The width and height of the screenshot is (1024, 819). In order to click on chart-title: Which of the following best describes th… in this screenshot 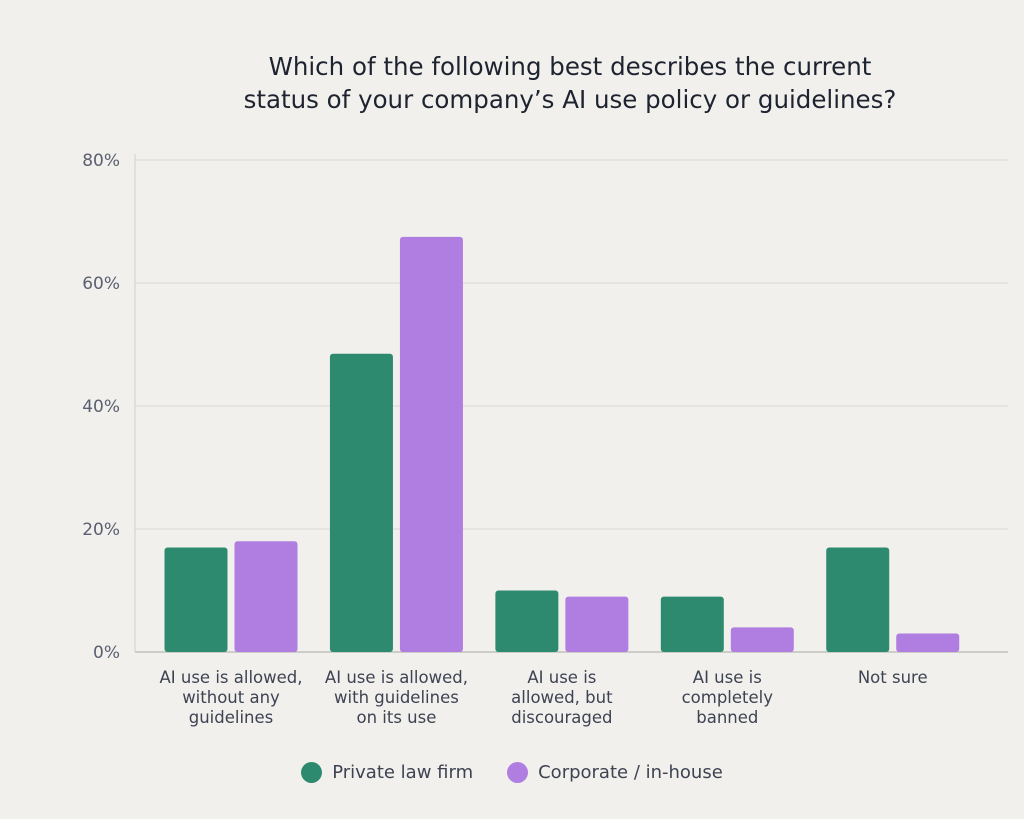, I will do `click(570, 83)`.